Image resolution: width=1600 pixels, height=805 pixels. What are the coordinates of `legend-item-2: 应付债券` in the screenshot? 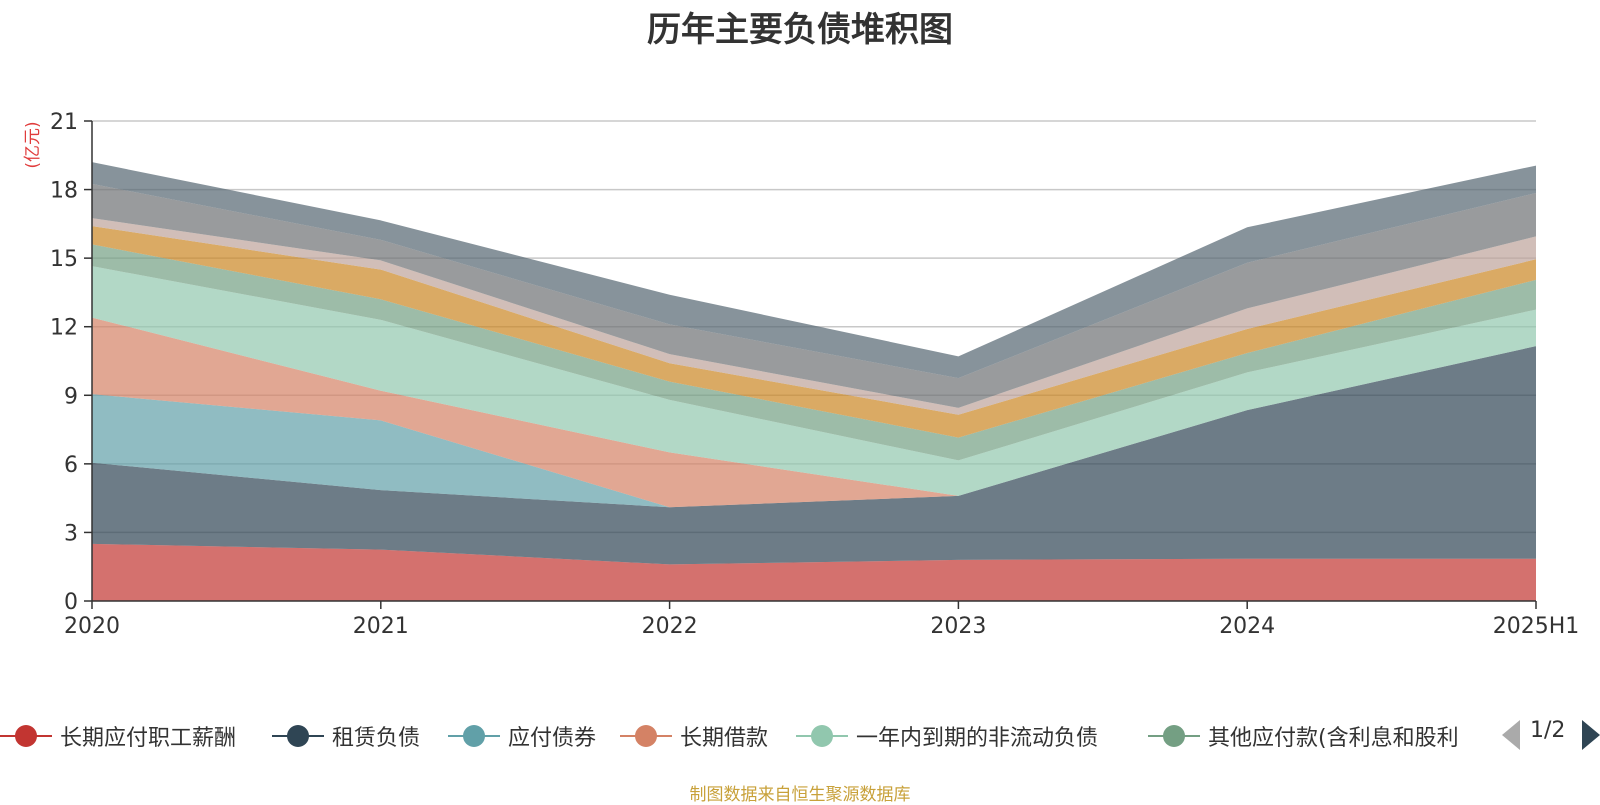 It's located at (522, 736).